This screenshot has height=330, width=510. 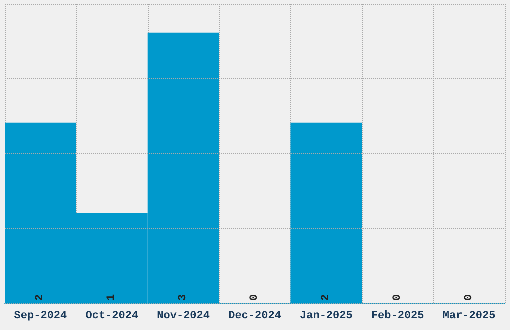 I want to click on x-tick-label: Jan-2025, so click(x=327, y=316).